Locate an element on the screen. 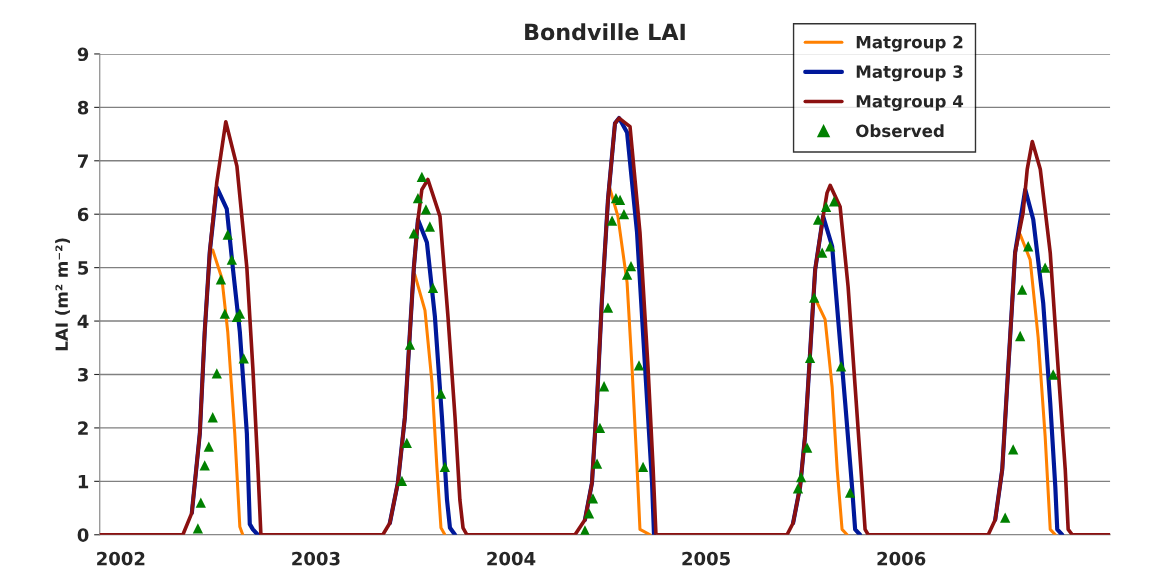 The image size is (1160, 580). legend-label: Observed is located at coordinates (900, 131).